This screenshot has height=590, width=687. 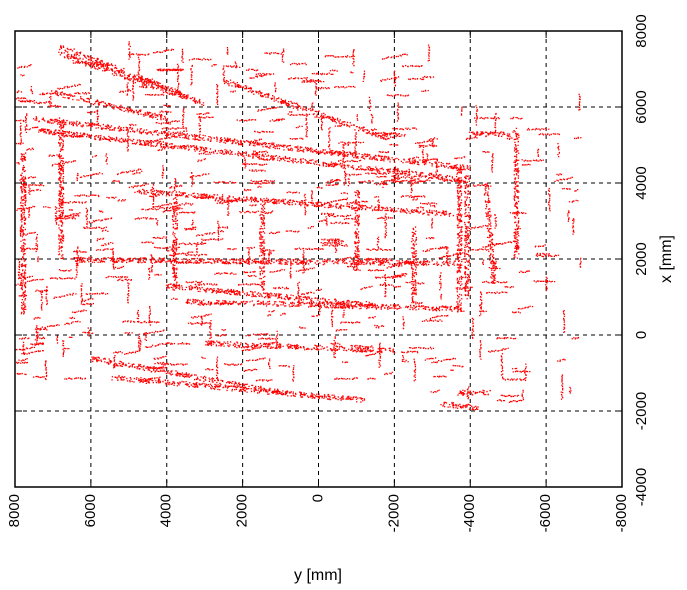 I want to click on x-tick-label: -8000, so click(x=621, y=513).